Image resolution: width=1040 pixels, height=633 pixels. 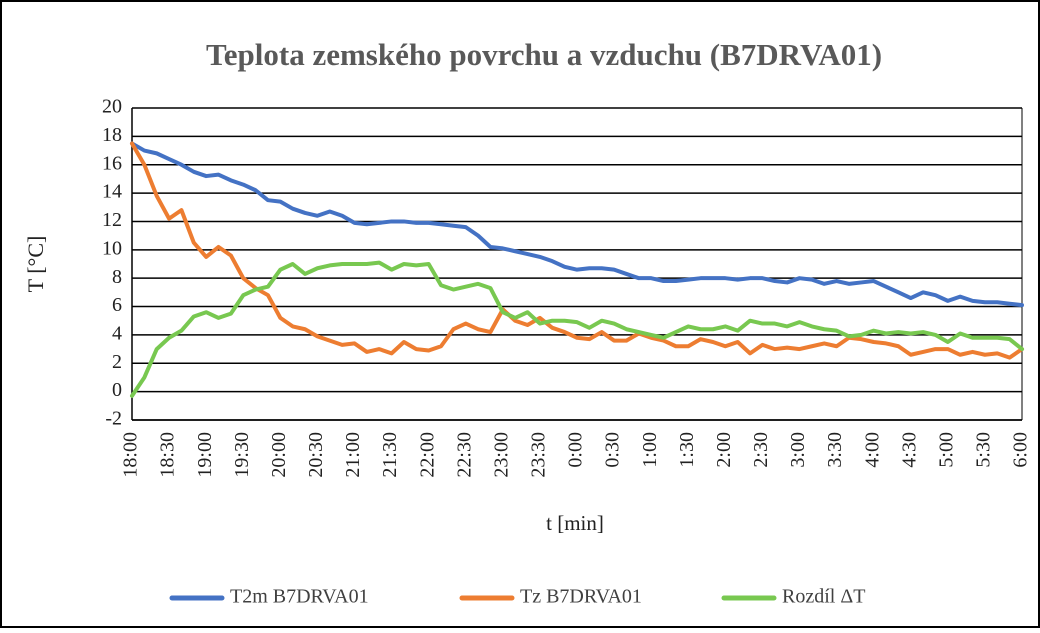 I want to click on x-tick-label: 18:30, so click(x=168, y=455).